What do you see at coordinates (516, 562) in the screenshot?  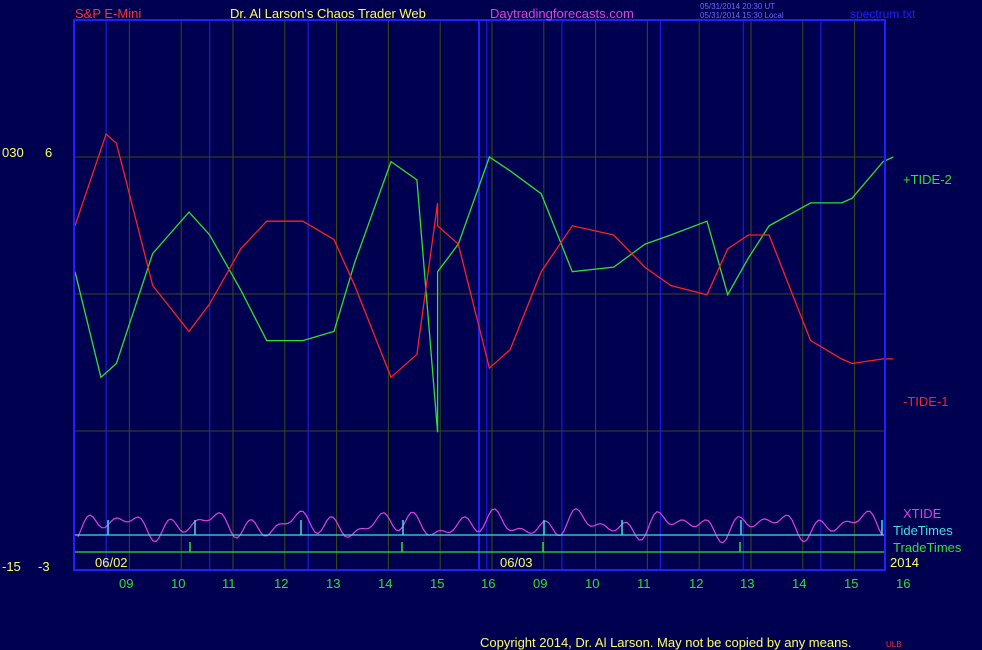 I see `date-label-day2: 06/03` at bounding box center [516, 562].